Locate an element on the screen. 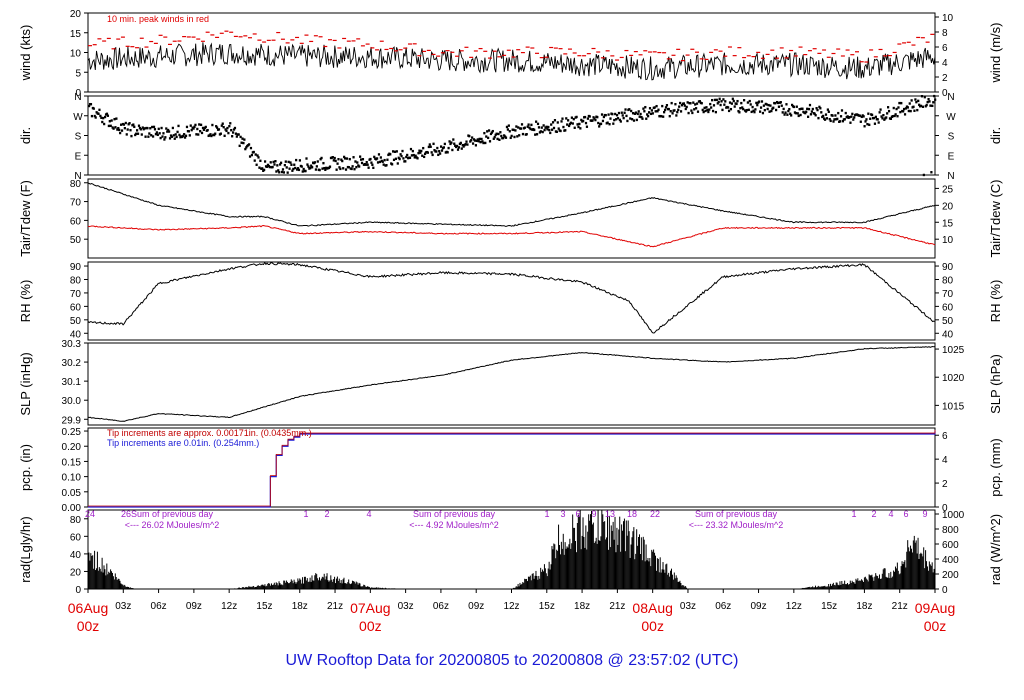  x-tick-label: 06z is located at coordinates (159, 606).